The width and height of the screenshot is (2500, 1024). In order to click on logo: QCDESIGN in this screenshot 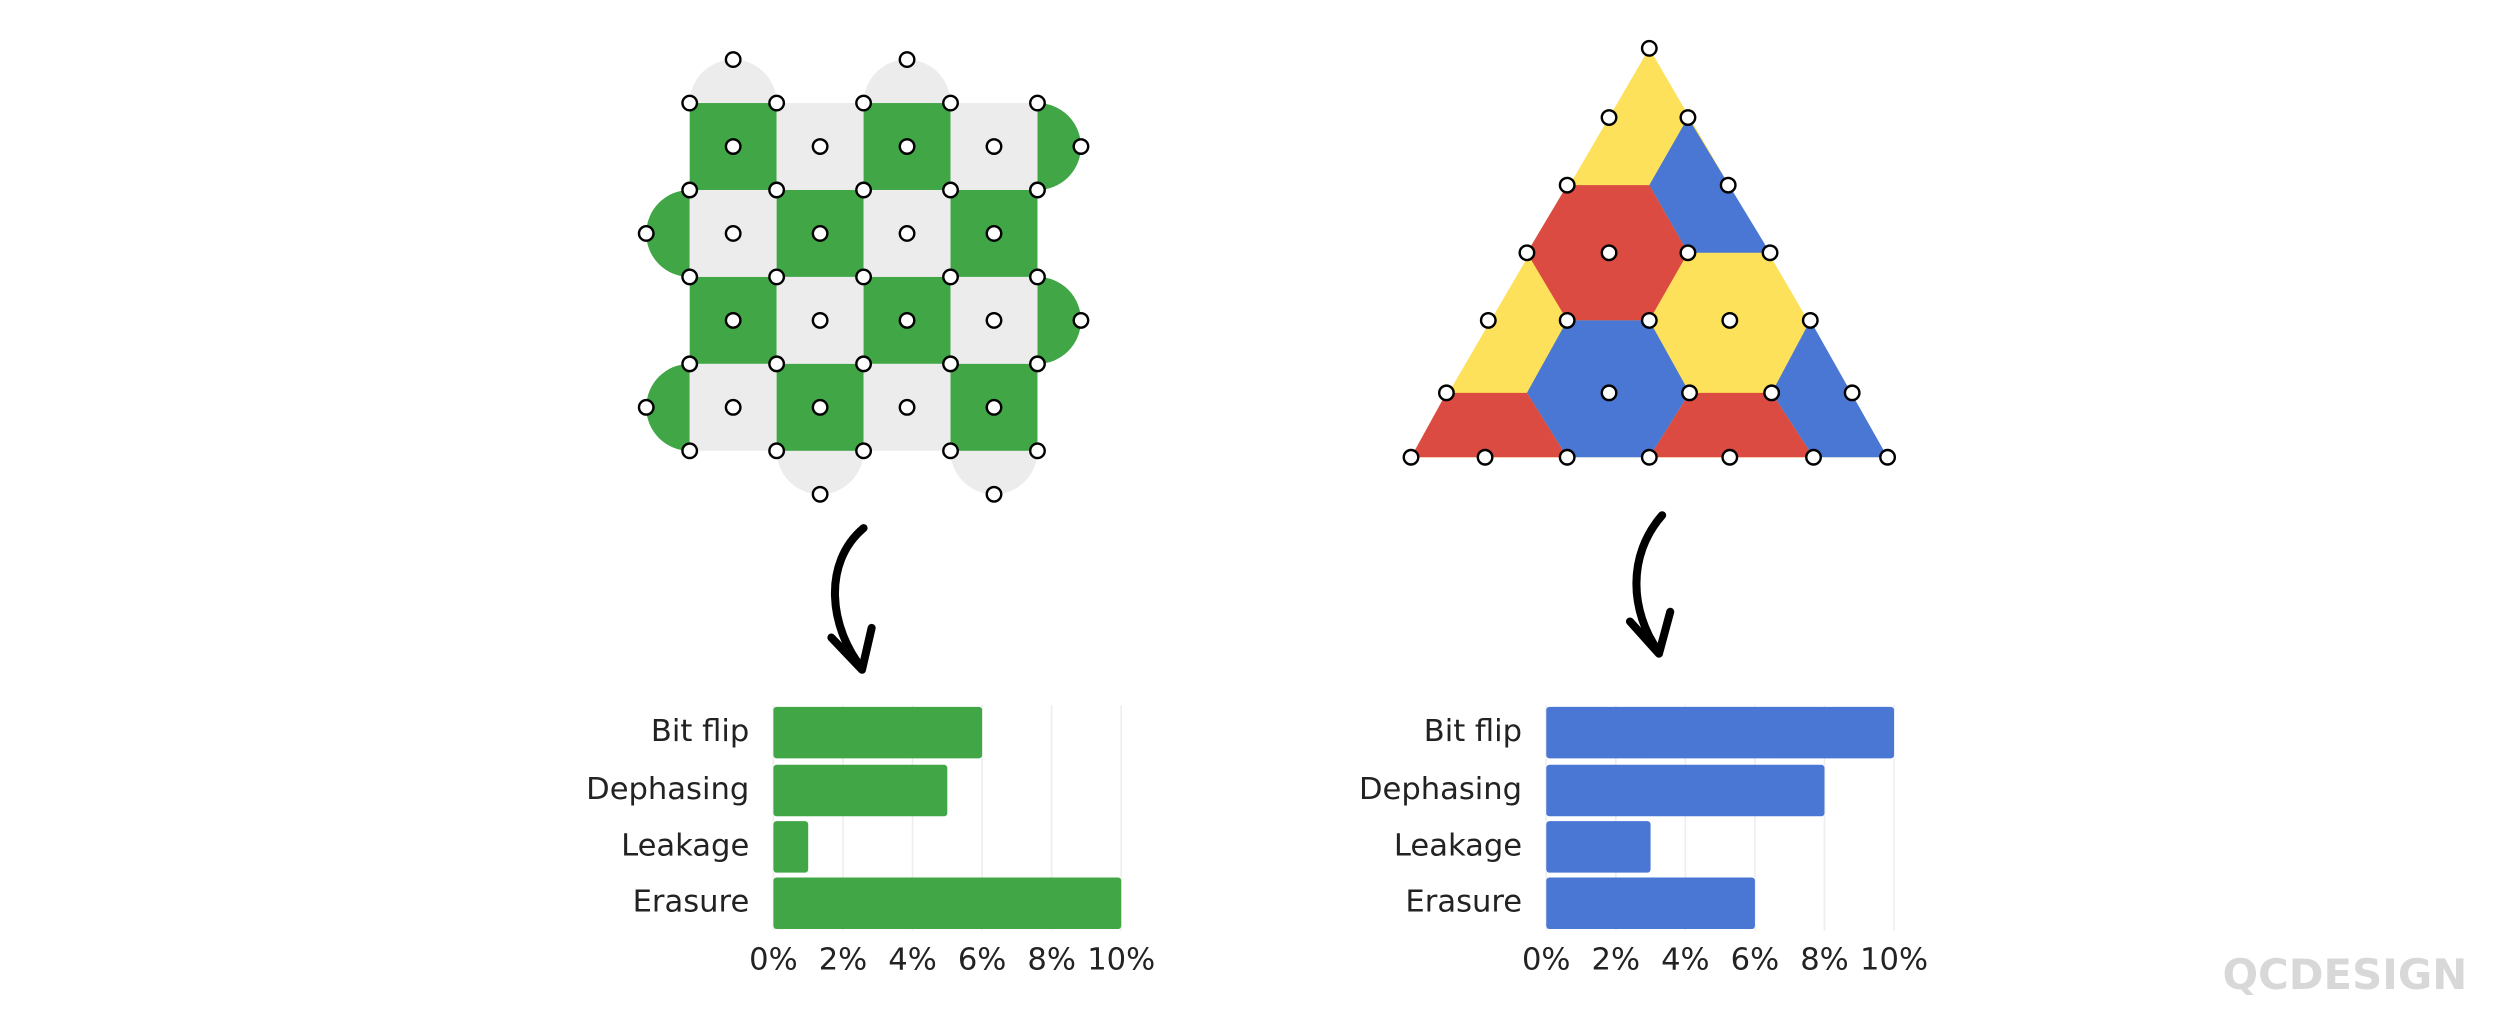, I will do `click(2344, 974)`.